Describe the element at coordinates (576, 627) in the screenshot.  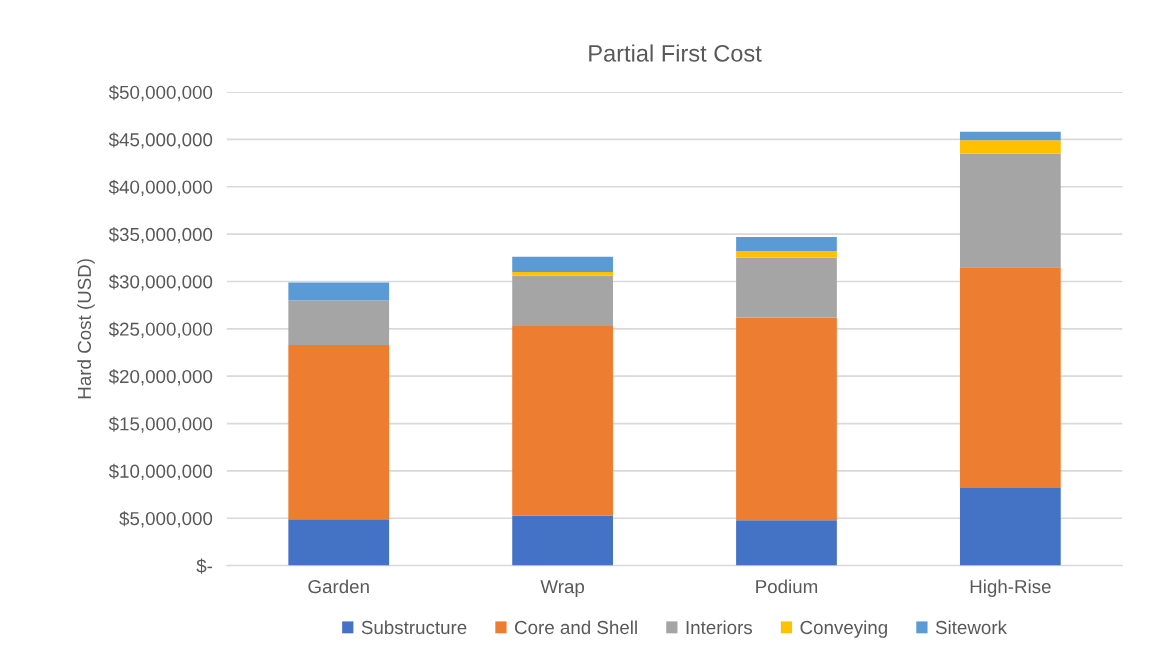
I see `legend-label: Core and Shell` at that location.